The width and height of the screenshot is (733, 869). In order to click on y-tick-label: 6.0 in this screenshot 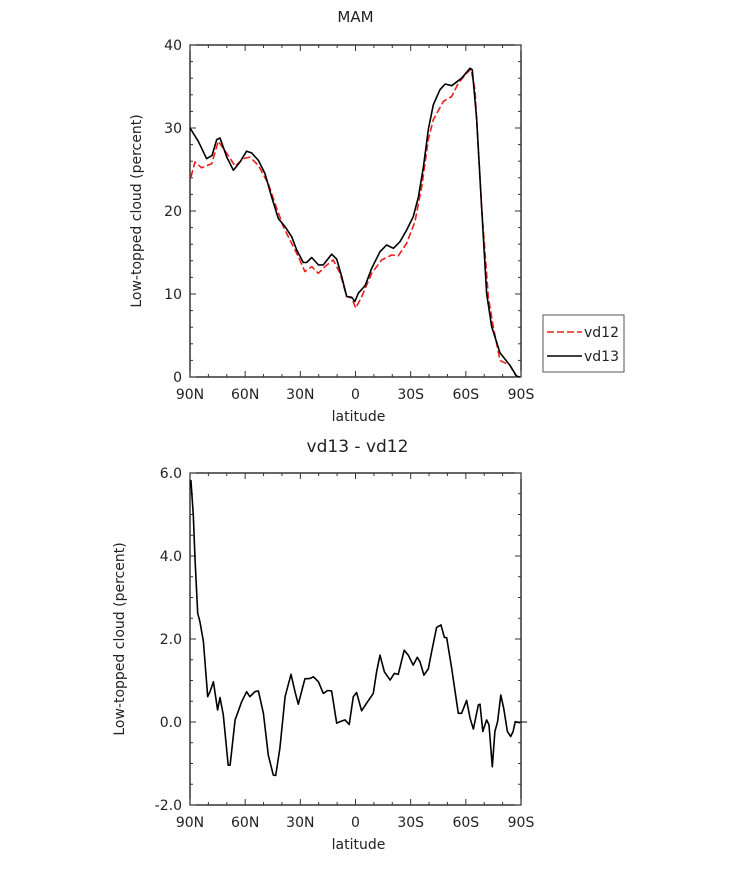, I will do `click(171, 474)`.